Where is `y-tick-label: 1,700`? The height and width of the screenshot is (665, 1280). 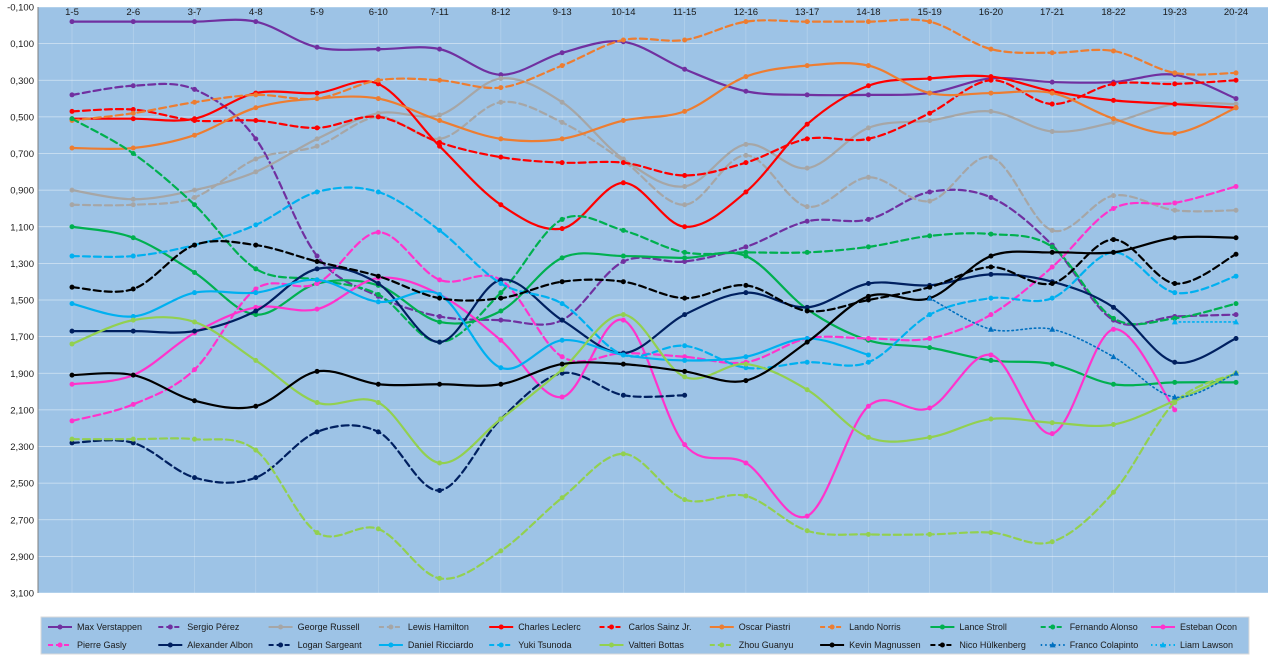
y-tick-label: 1,700 is located at coordinates (22, 337).